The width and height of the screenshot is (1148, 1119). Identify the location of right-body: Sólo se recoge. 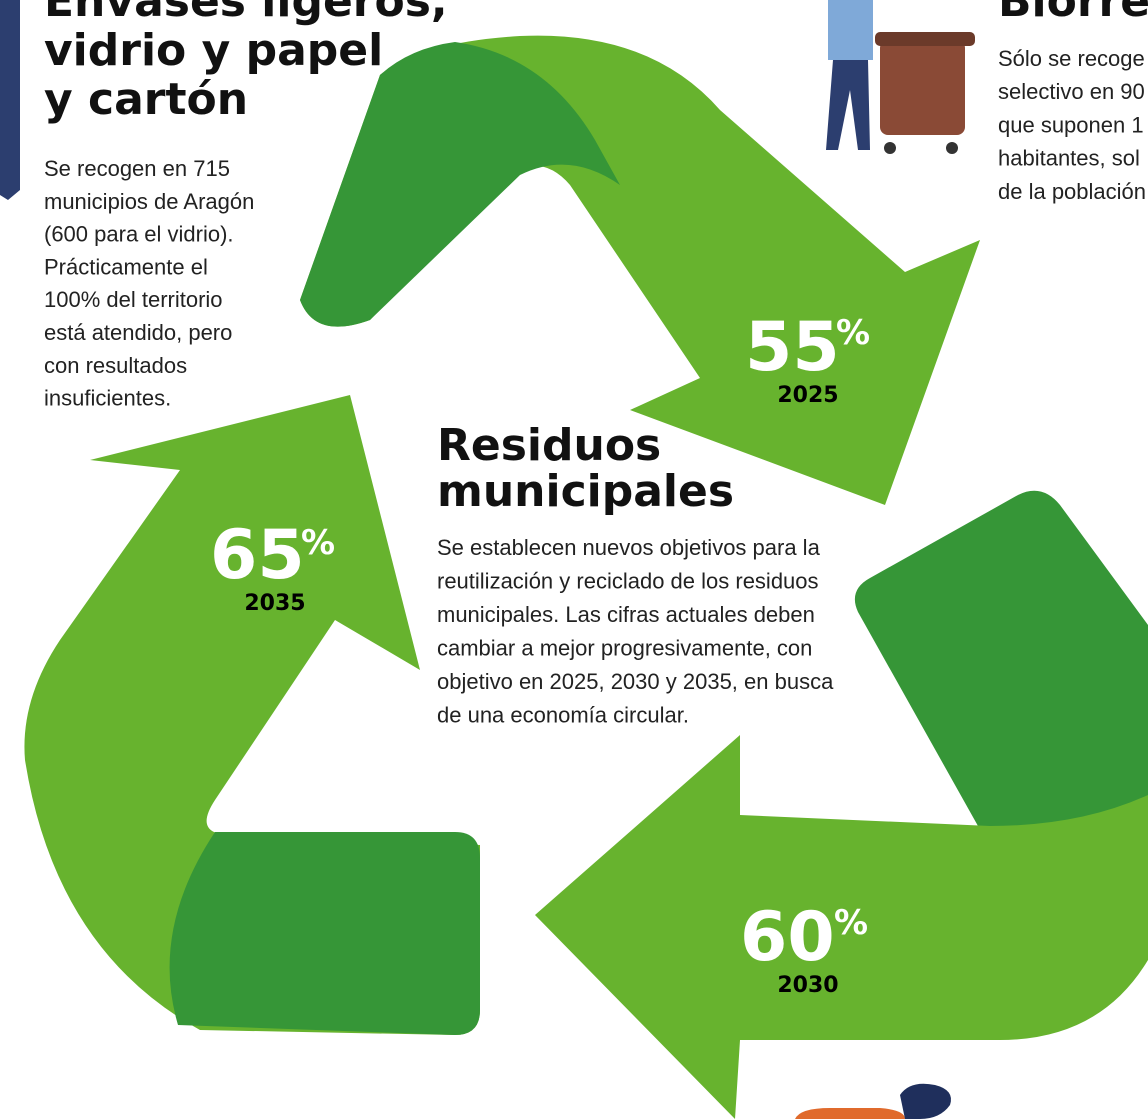
(1071, 58).